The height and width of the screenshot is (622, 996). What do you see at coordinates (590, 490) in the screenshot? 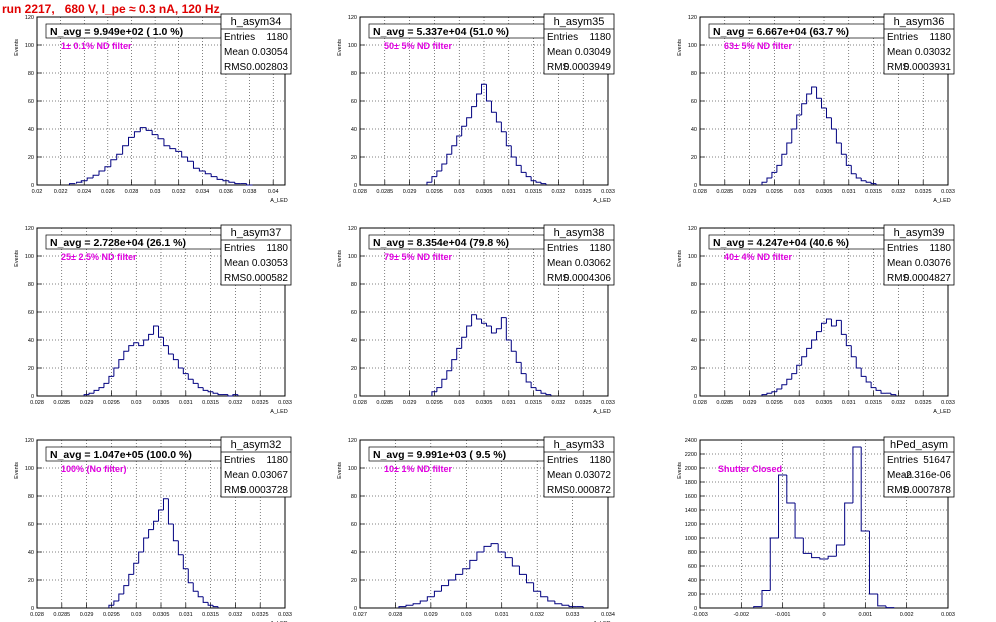
I see `stats-value: 0.000872` at bounding box center [590, 490].